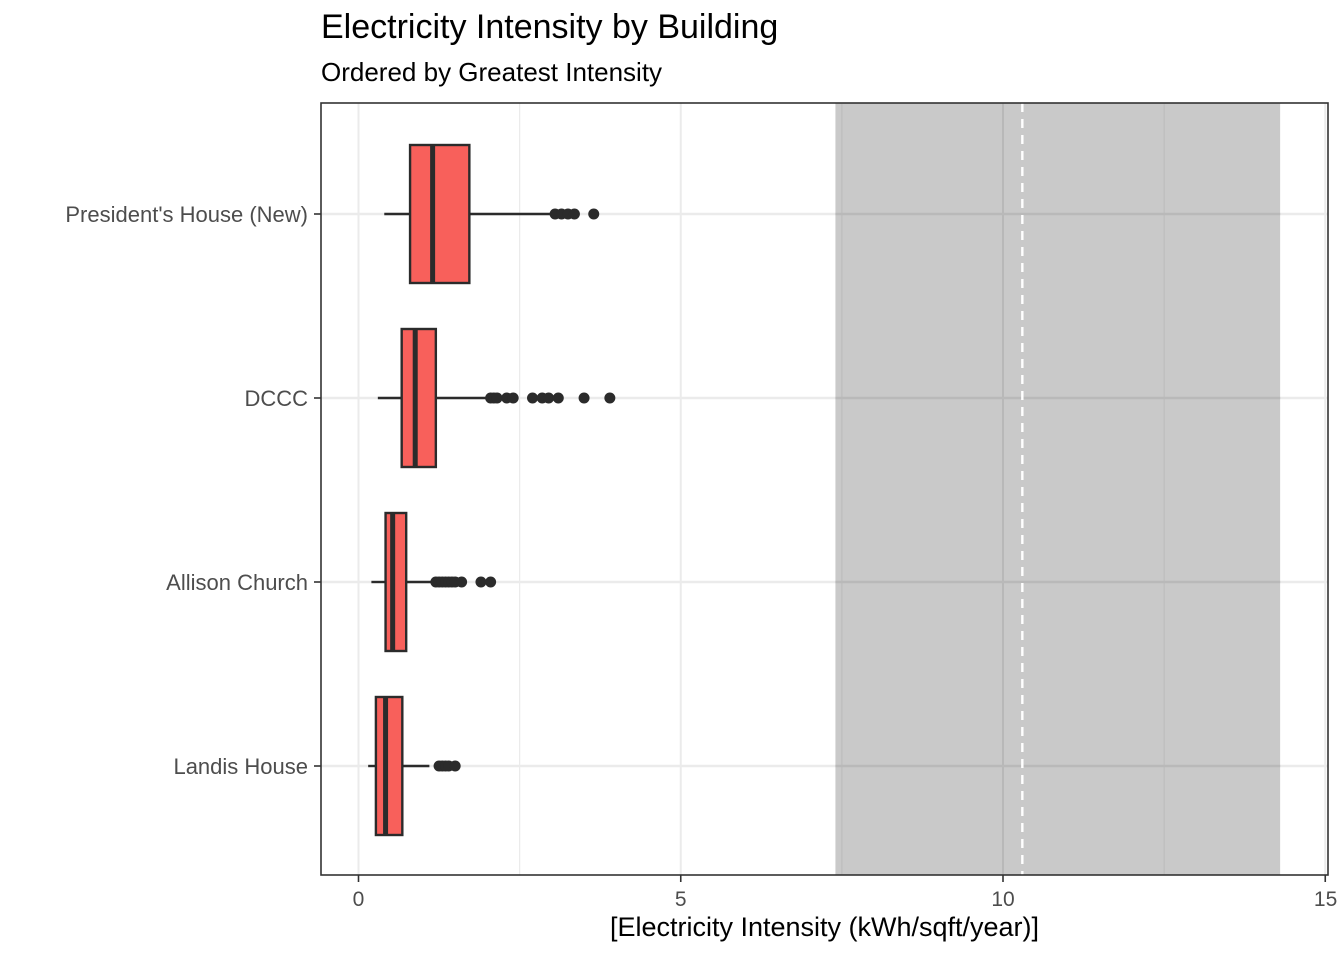 The width and height of the screenshot is (1344, 960). Describe the element at coordinates (681, 899) in the screenshot. I see `x-tick-label: 5` at that location.